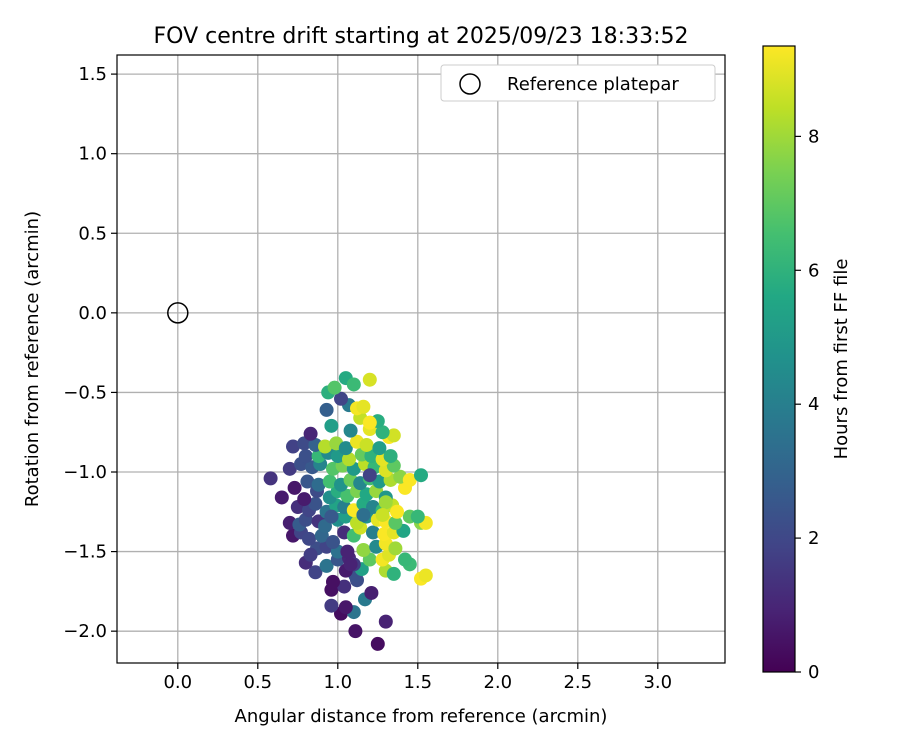  I want to click on x-tick-label: 3.0, so click(657, 682).